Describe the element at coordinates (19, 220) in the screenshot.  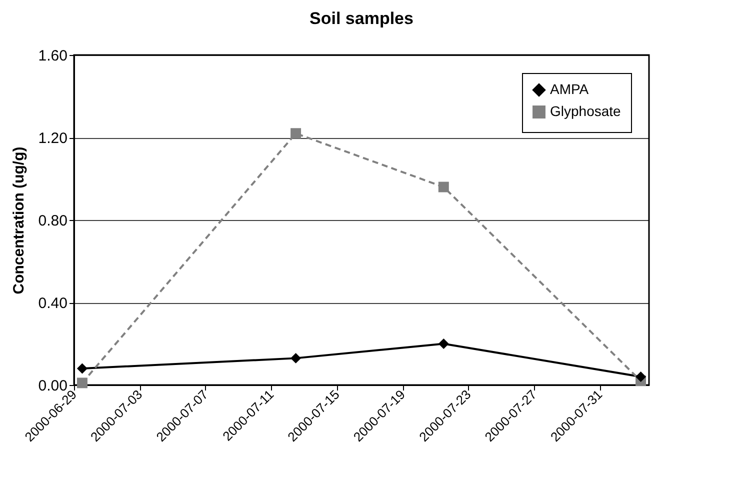
I see `y-axis-title: Concentration (ug/g)` at that location.